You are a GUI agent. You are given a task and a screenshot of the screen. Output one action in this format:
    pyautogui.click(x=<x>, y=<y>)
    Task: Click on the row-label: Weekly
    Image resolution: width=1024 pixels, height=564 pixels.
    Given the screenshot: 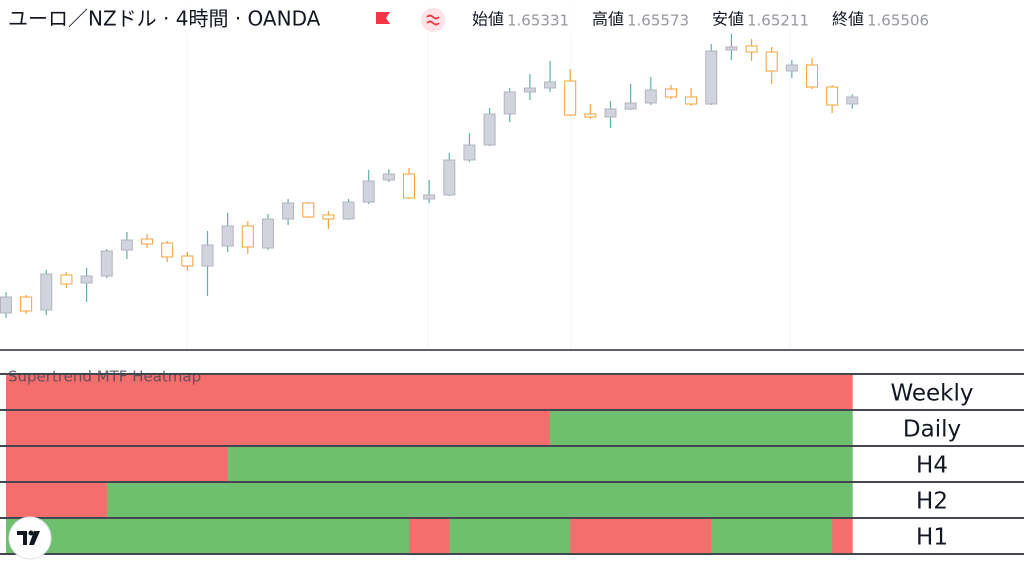 What is the action you would take?
    pyautogui.click(x=931, y=394)
    